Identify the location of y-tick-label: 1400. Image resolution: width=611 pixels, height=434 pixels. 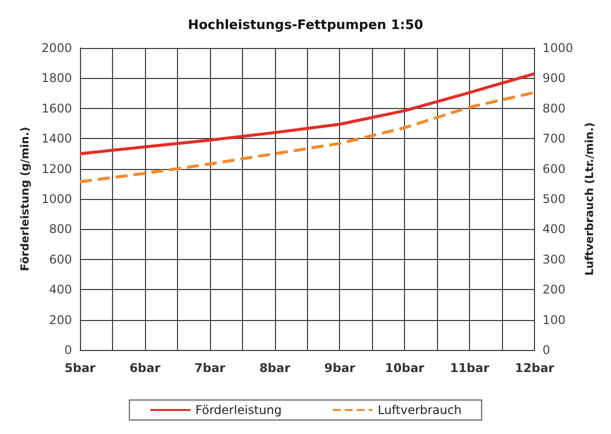
(56, 139).